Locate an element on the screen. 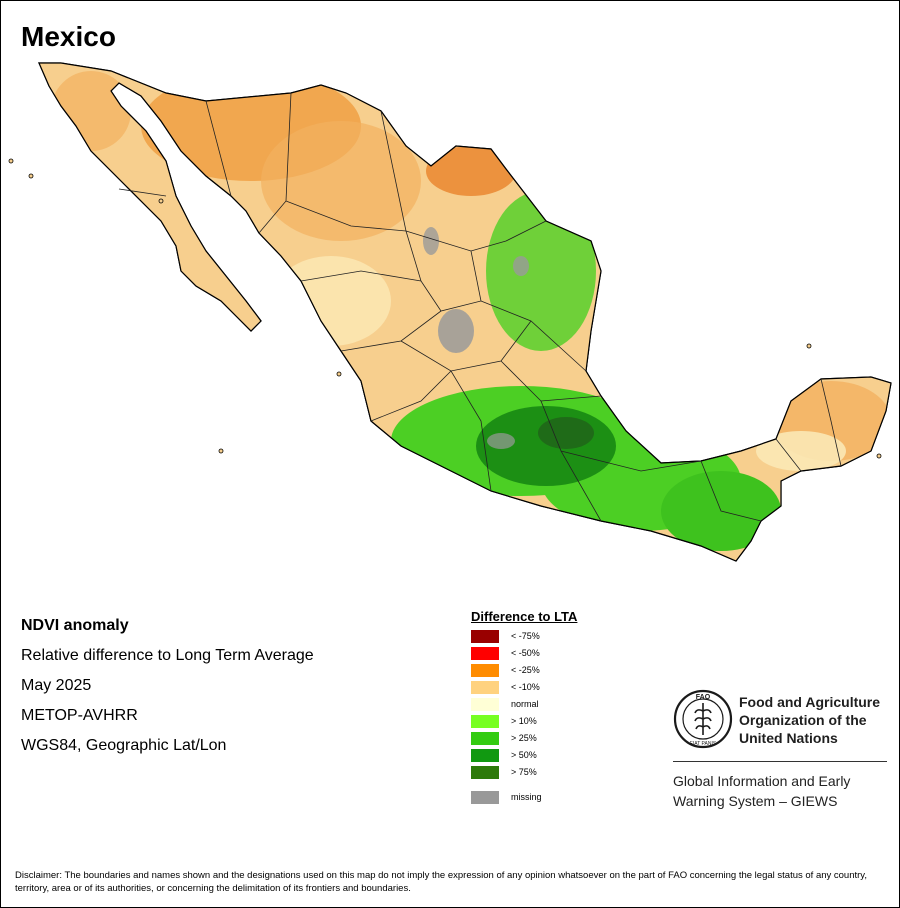 This screenshot has height=908, width=900. legend-label: > 10% is located at coordinates (524, 721).